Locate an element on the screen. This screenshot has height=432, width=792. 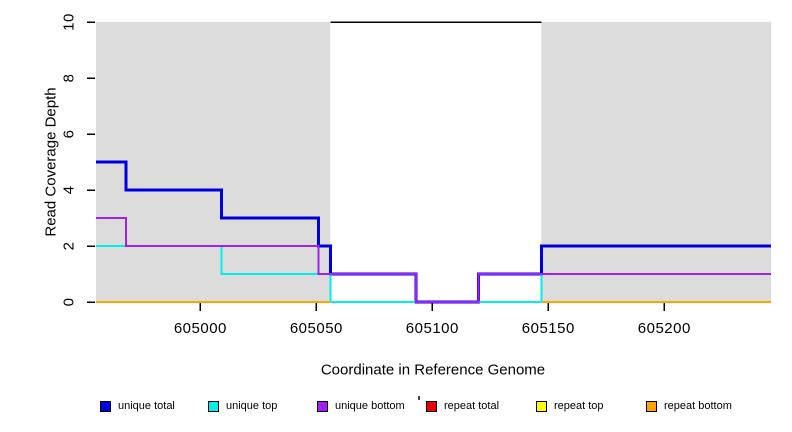
stray-mark is located at coordinates (419, 398).